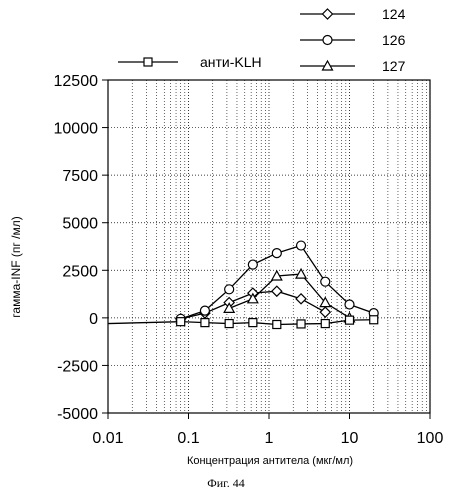  Describe the element at coordinates (350, 438) in the screenshot. I see `x-tick-label: 10` at that location.